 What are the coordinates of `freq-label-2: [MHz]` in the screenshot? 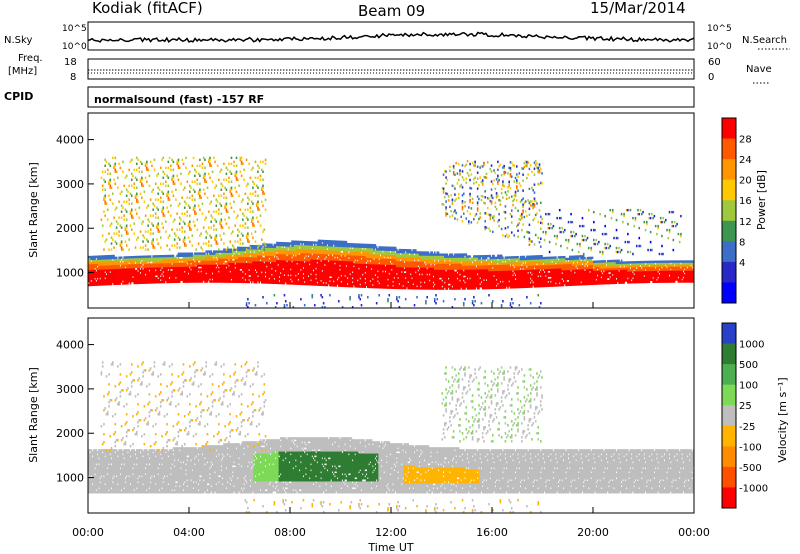 It's located at (22, 71).